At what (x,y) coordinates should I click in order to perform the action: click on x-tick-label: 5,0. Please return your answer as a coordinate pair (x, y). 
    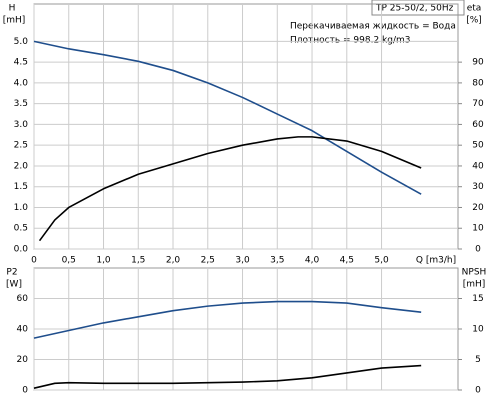
    Looking at the image, I should click on (381, 261).